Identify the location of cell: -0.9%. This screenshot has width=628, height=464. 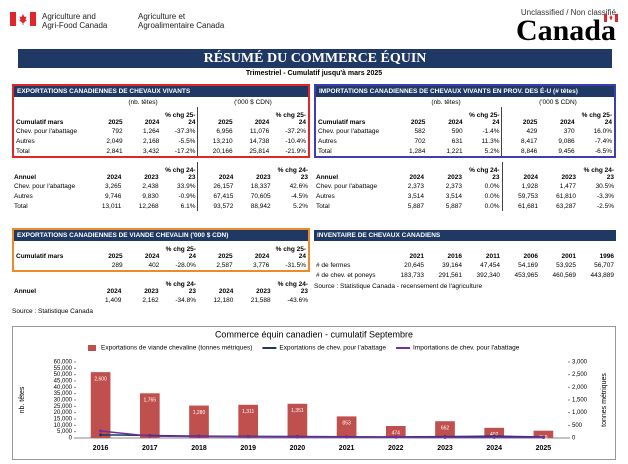
(187, 196).